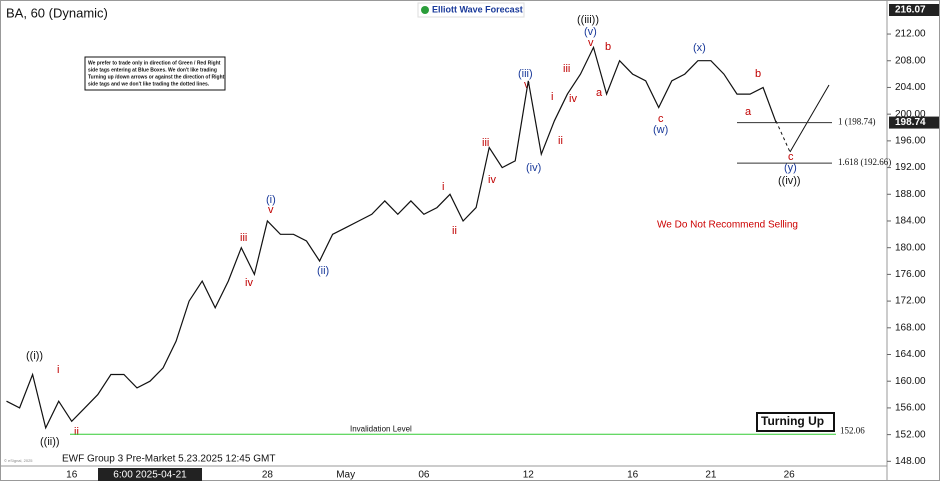  I want to click on wave-label: ((iv)), so click(789, 181).